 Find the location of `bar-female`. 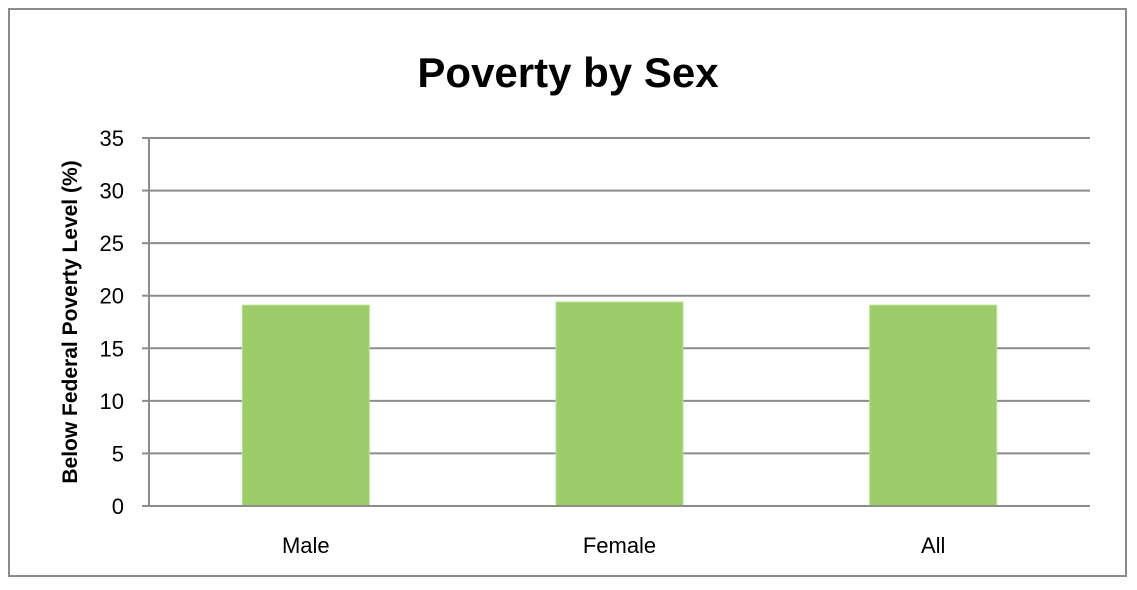

bar-female is located at coordinates (619, 404).